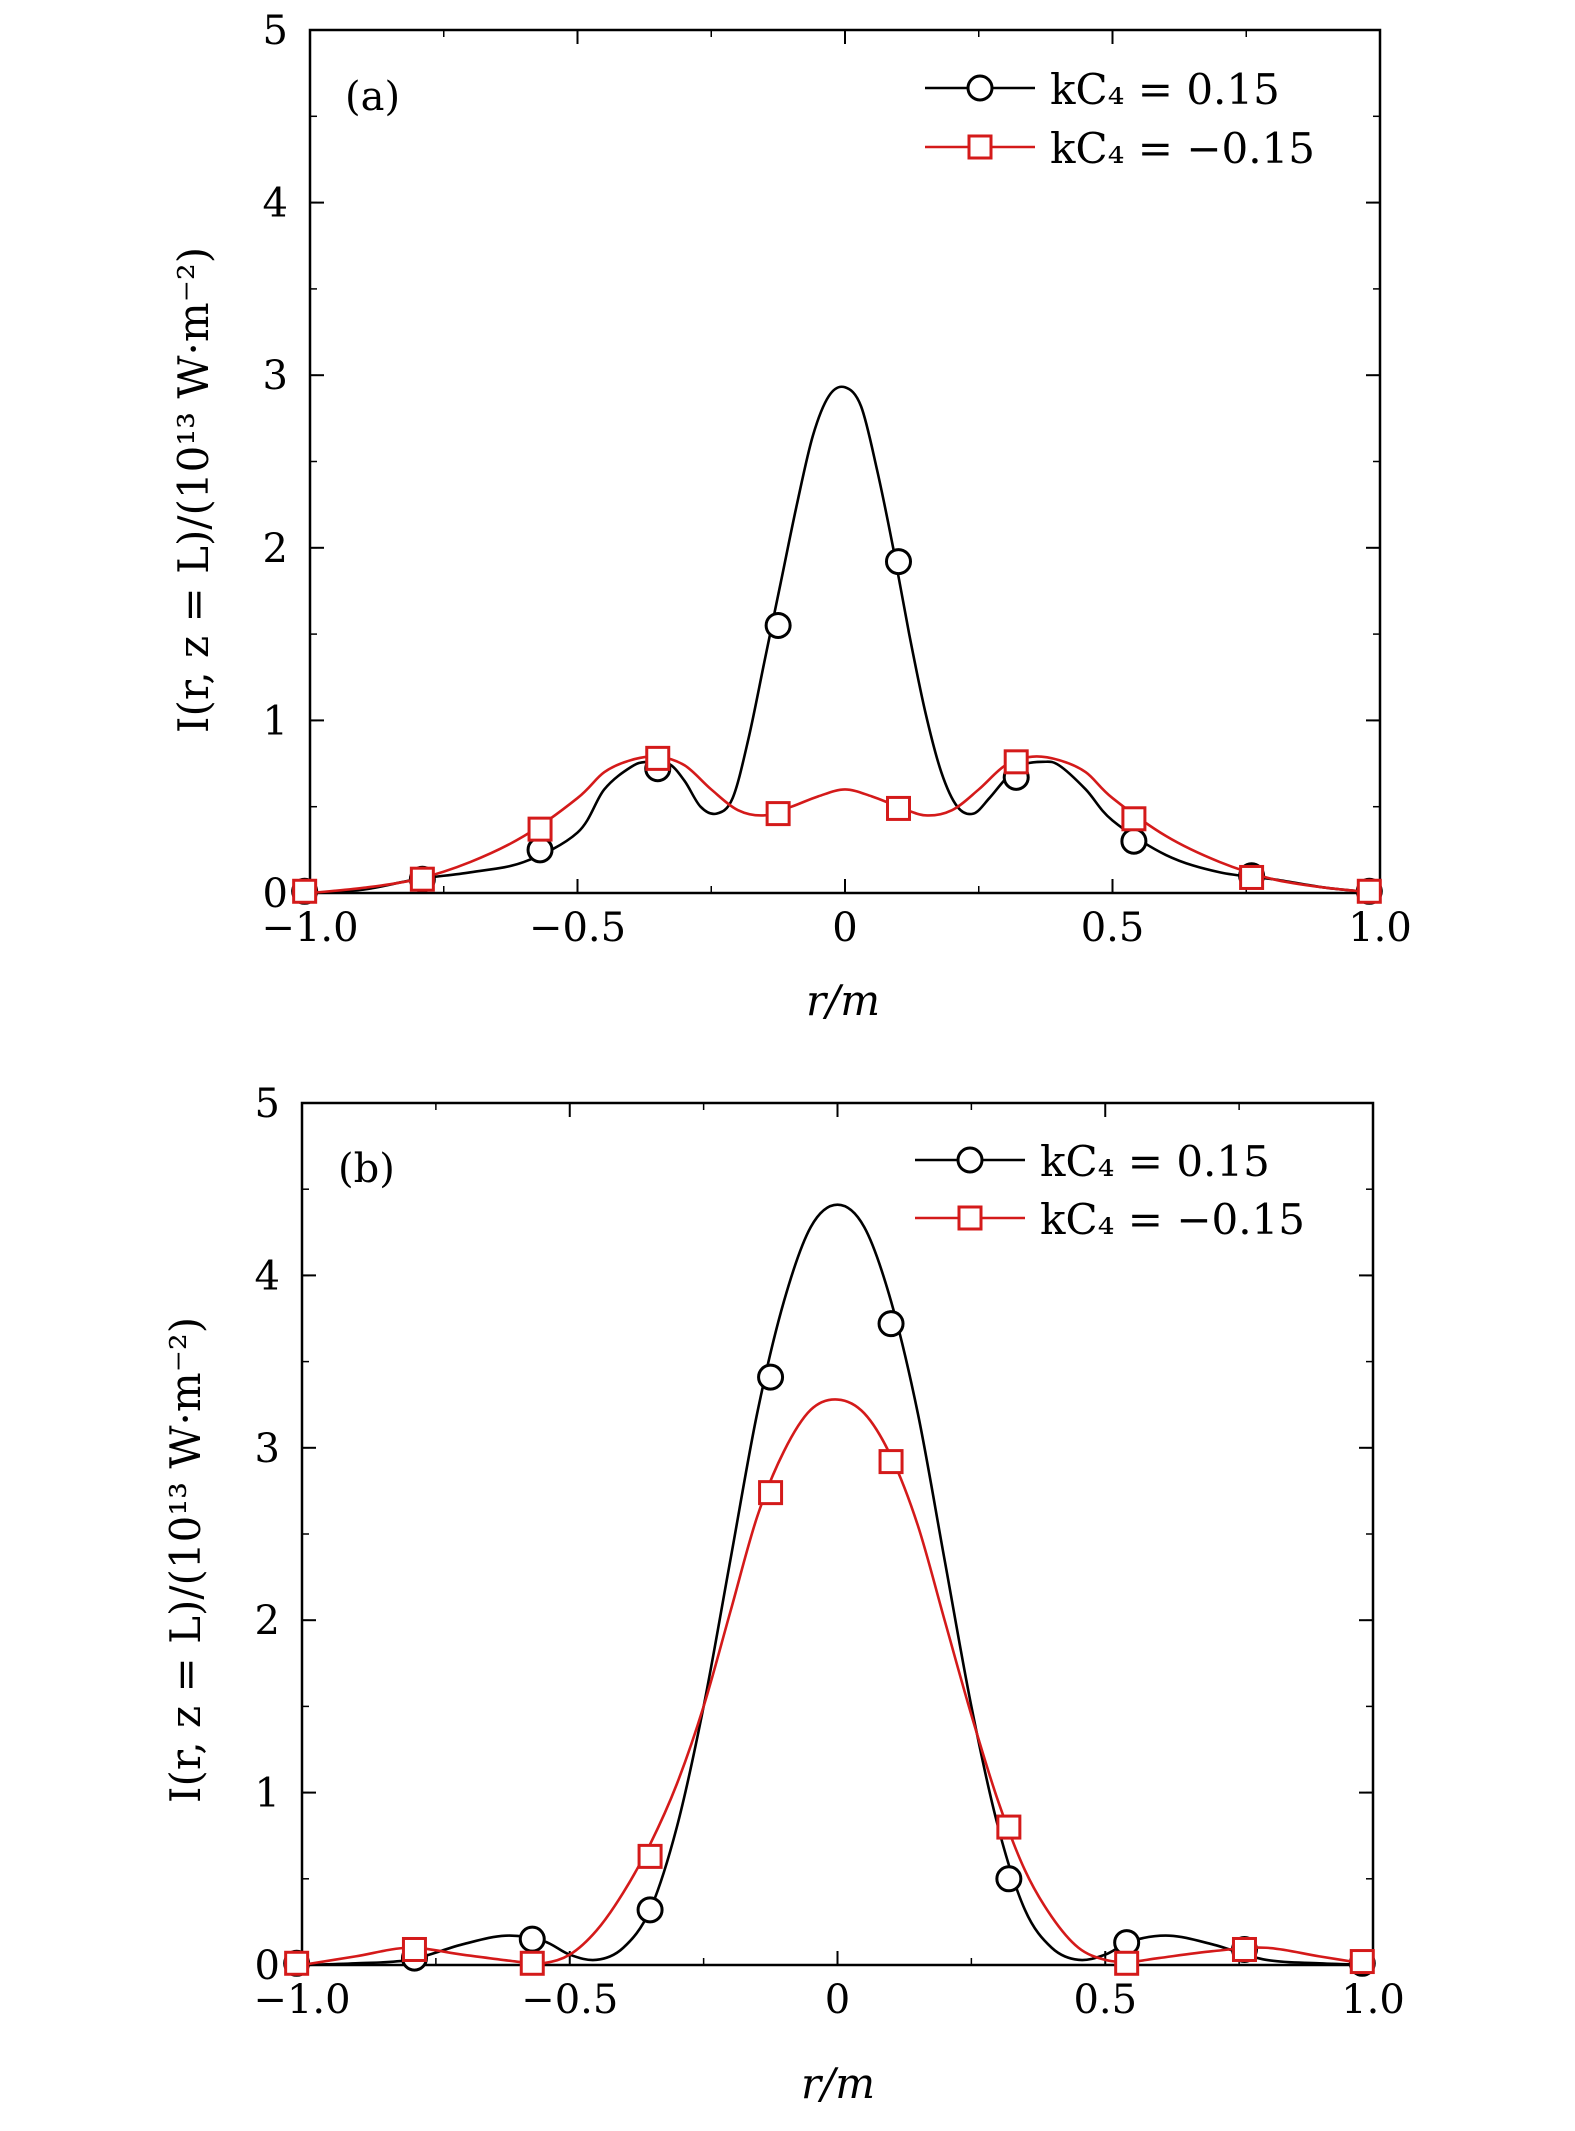 The image size is (1575, 2131). What do you see at coordinates (267, 1794) in the screenshot?
I see `panel-b-ytick-label: 1` at bounding box center [267, 1794].